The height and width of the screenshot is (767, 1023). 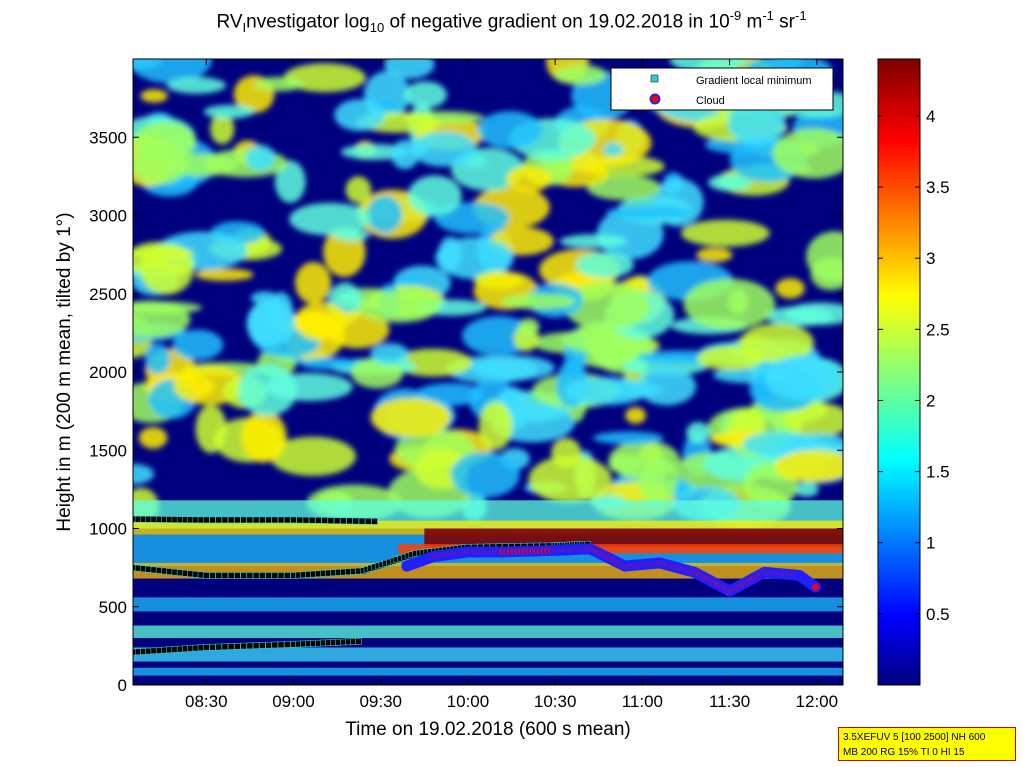 What do you see at coordinates (817, 701) in the screenshot?
I see `x-tick-label: 12:00` at bounding box center [817, 701].